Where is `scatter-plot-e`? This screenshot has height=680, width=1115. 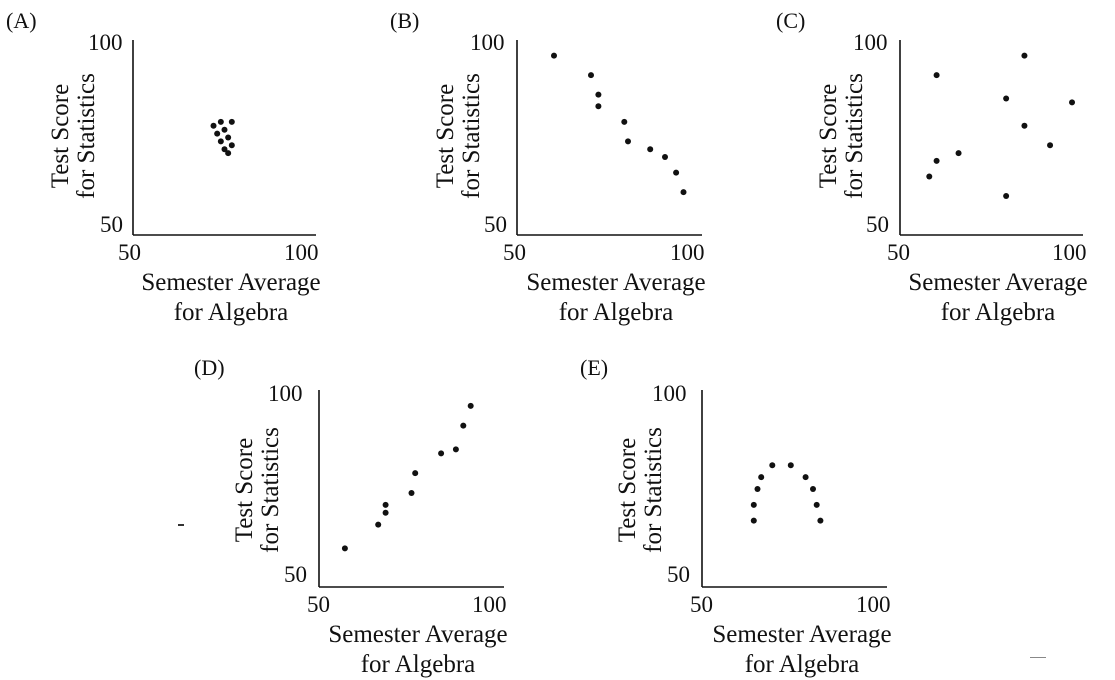 scatter-plot-e is located at coordinates (794, 489).